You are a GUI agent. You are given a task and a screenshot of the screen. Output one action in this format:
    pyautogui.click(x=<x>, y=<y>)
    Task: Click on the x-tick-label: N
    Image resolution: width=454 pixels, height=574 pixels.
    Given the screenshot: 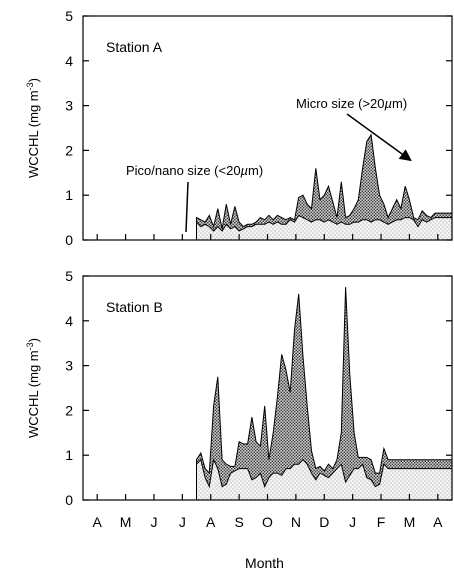 What is the action you would take?
    pyautogui.click(x=296, y=522)
    